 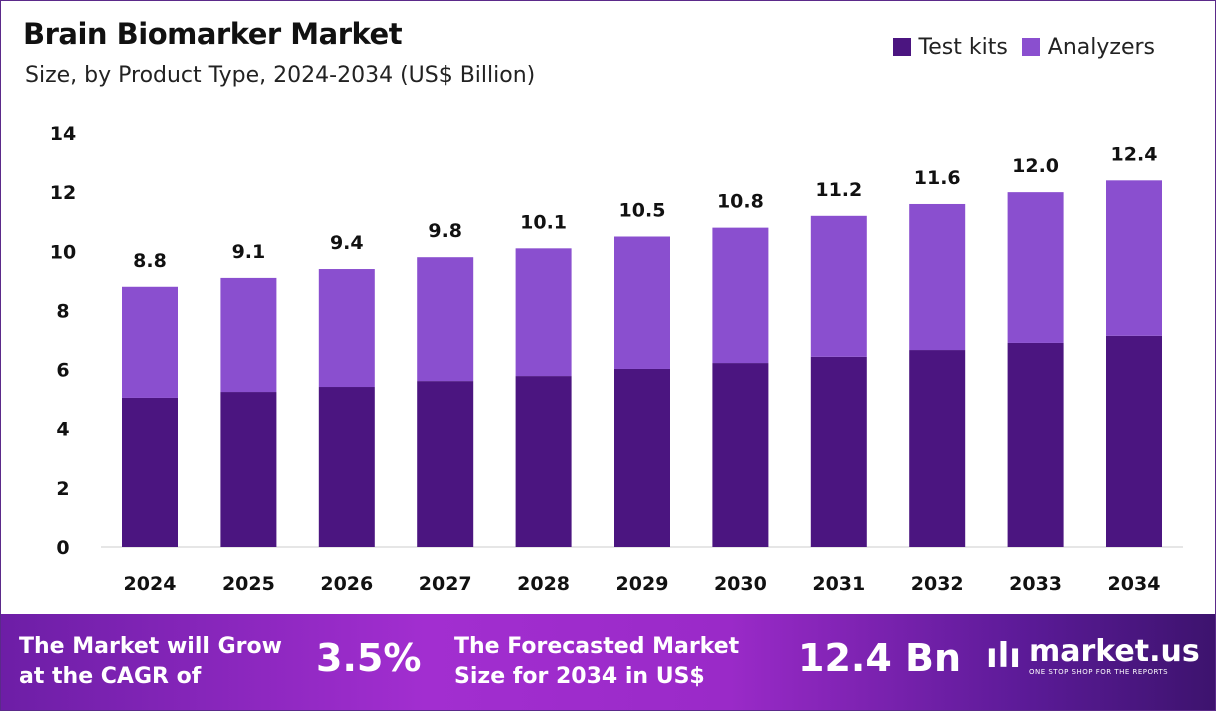 I want to click on forecast-label-line: The Forecasted Market, so click(x=597, y=646).